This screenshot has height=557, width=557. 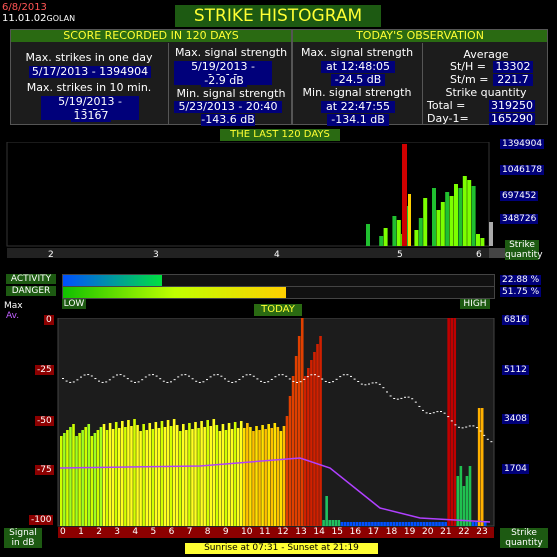 What do you see at coordinates (358, 67) in the screenshot?
I see `obs-max-signal-time: at 12:48:05` at bounding box center [358, 67].